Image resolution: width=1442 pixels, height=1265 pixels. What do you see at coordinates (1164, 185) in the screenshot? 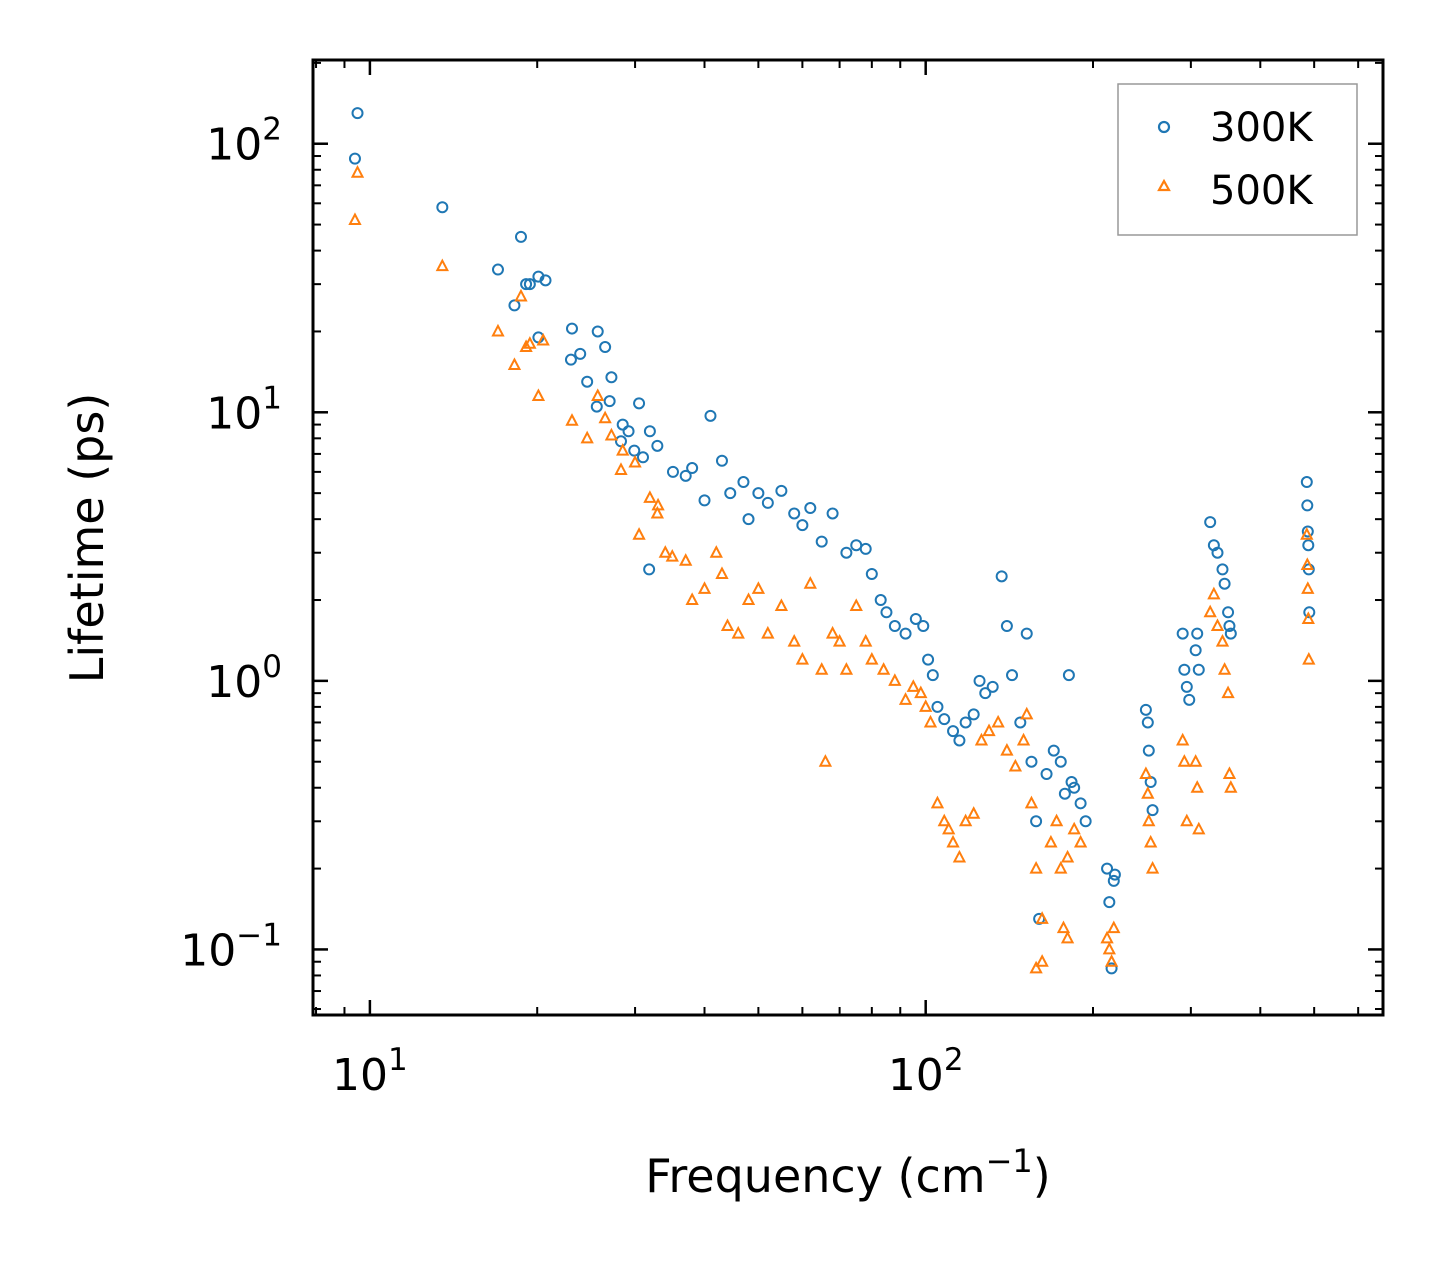
I see `legend-marker-500k` at bounding box center [1164, 185].